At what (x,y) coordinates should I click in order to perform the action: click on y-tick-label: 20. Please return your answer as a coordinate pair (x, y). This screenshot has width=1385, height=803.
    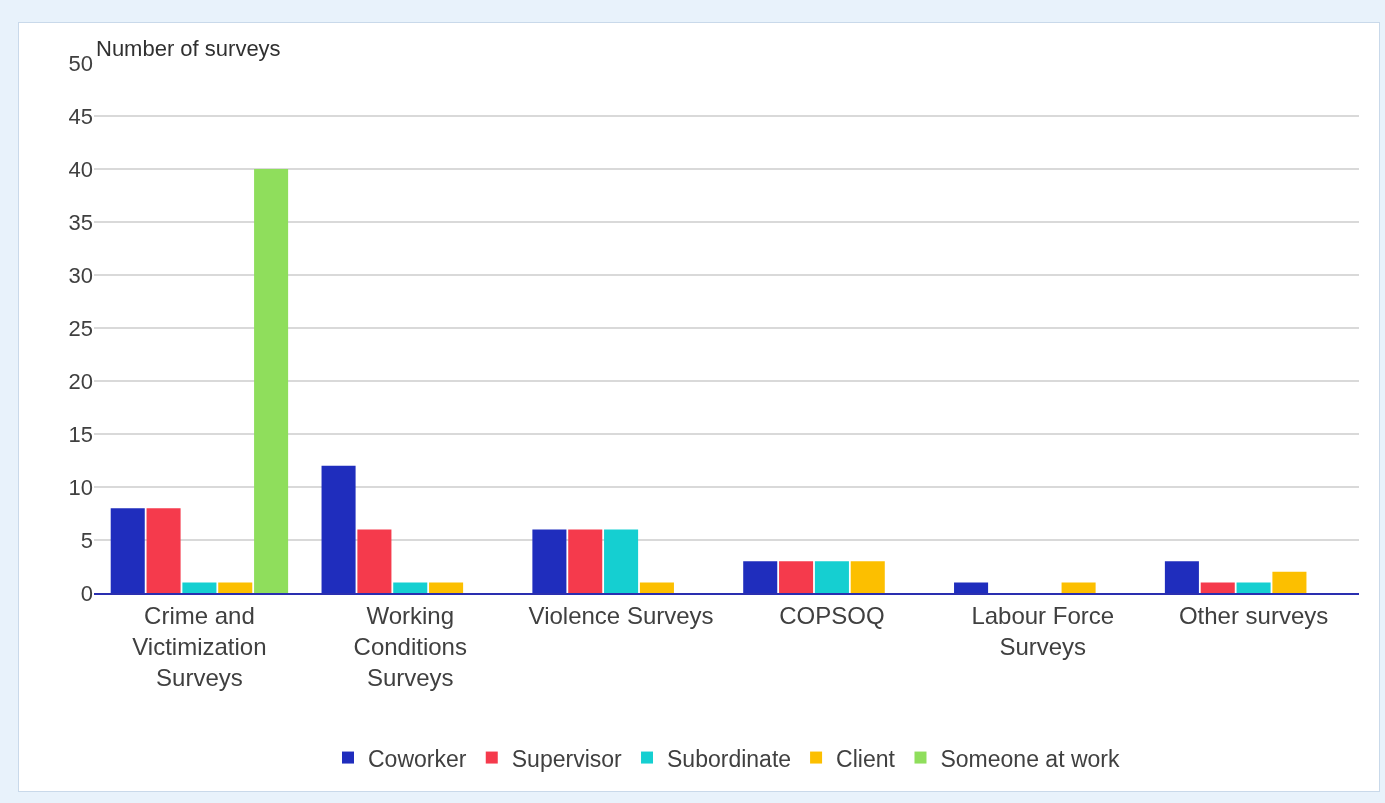
    Looking at the image, I should click on (80, 381).